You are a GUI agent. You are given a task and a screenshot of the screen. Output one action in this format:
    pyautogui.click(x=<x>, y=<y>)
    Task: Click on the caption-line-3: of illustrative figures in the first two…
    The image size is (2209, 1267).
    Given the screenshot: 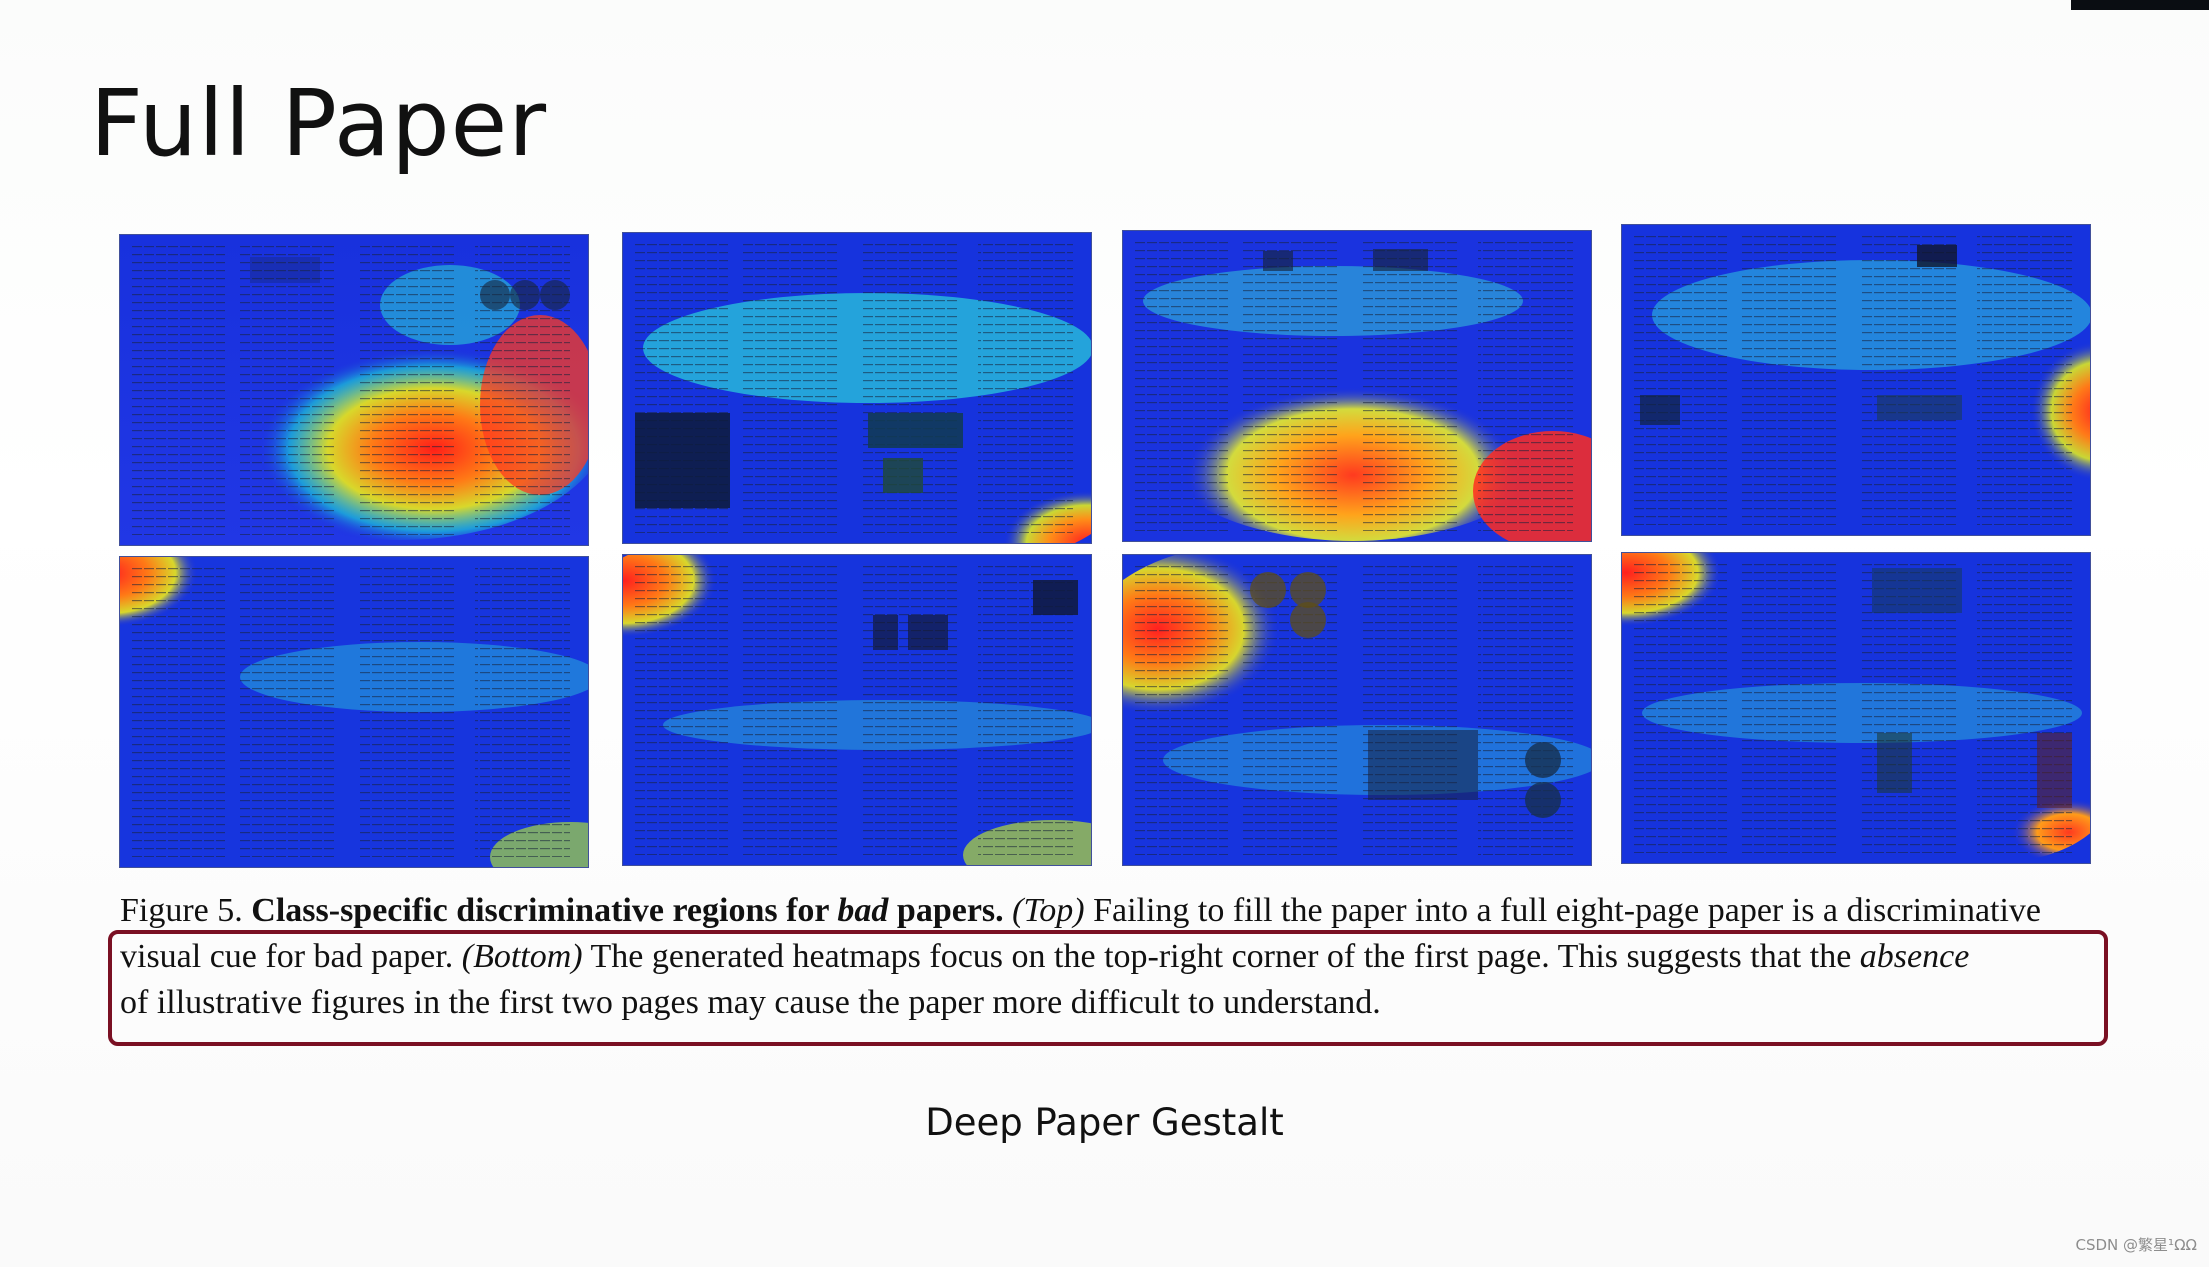 What is the action you would take?
    pyautogui.click(x=750, y=1002)
    